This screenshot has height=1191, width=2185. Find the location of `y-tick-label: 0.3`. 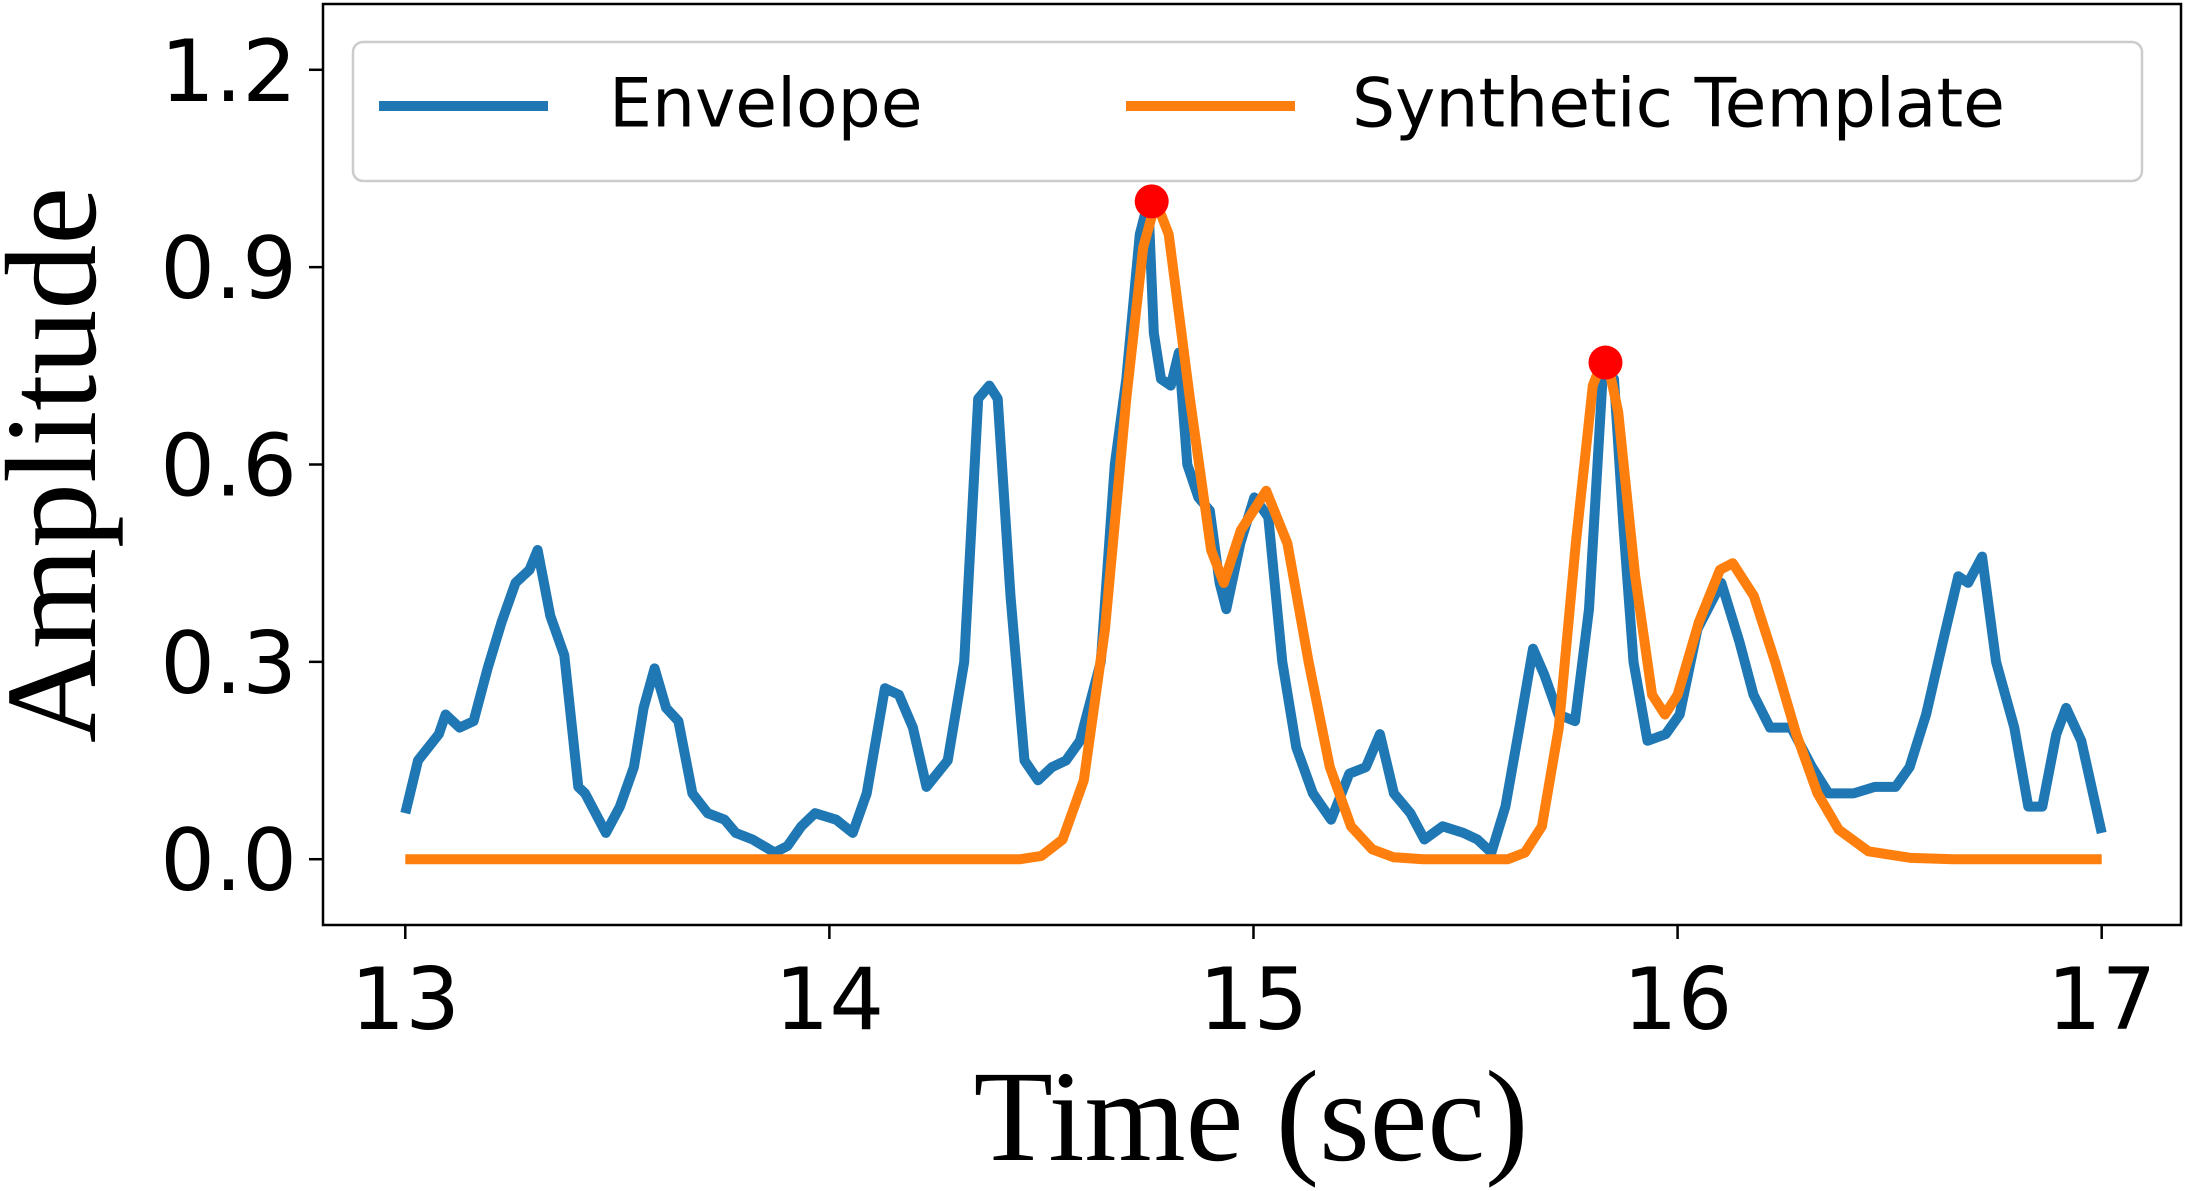

y-tick-label: 0.3 is located at coordinates (228, 664).